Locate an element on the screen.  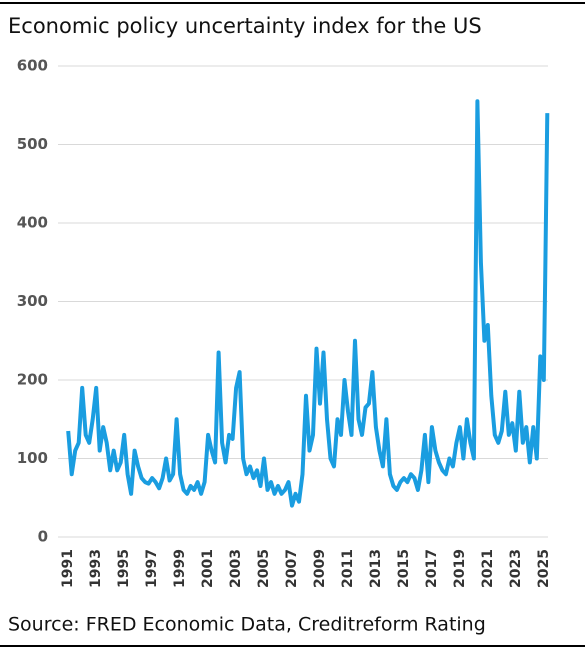
x-tick-label: 1995 is located at coordinates (124, 568).